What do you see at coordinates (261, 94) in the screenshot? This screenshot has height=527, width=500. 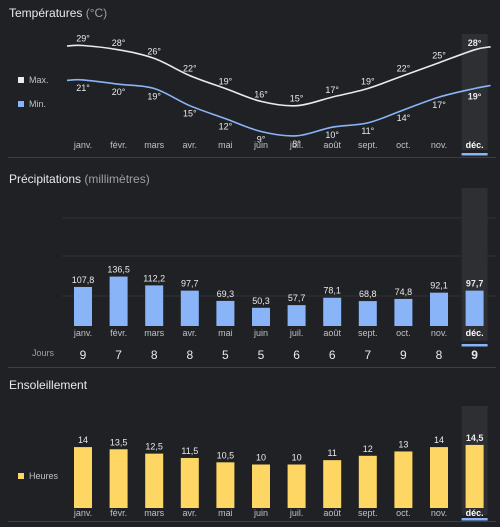 I see `temperature-max-label: 16°` at bounding box center [261, 94].